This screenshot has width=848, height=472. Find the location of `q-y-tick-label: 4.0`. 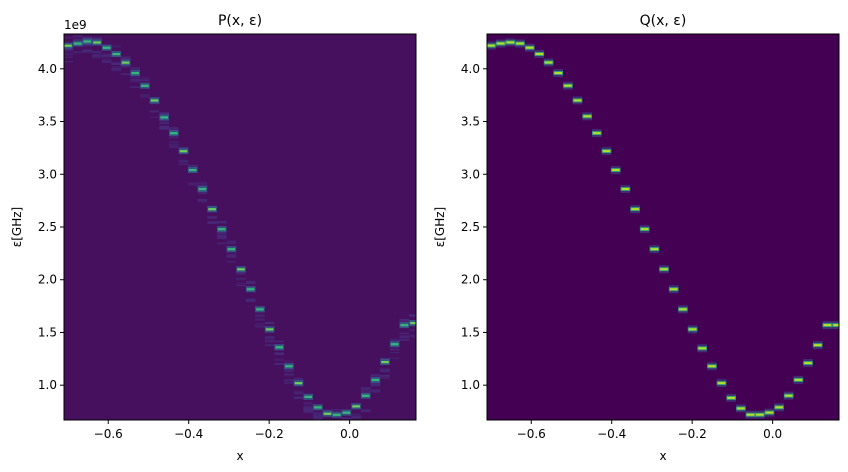

q-y-tick-label: 4.0 is located at coordinates (470, 69).